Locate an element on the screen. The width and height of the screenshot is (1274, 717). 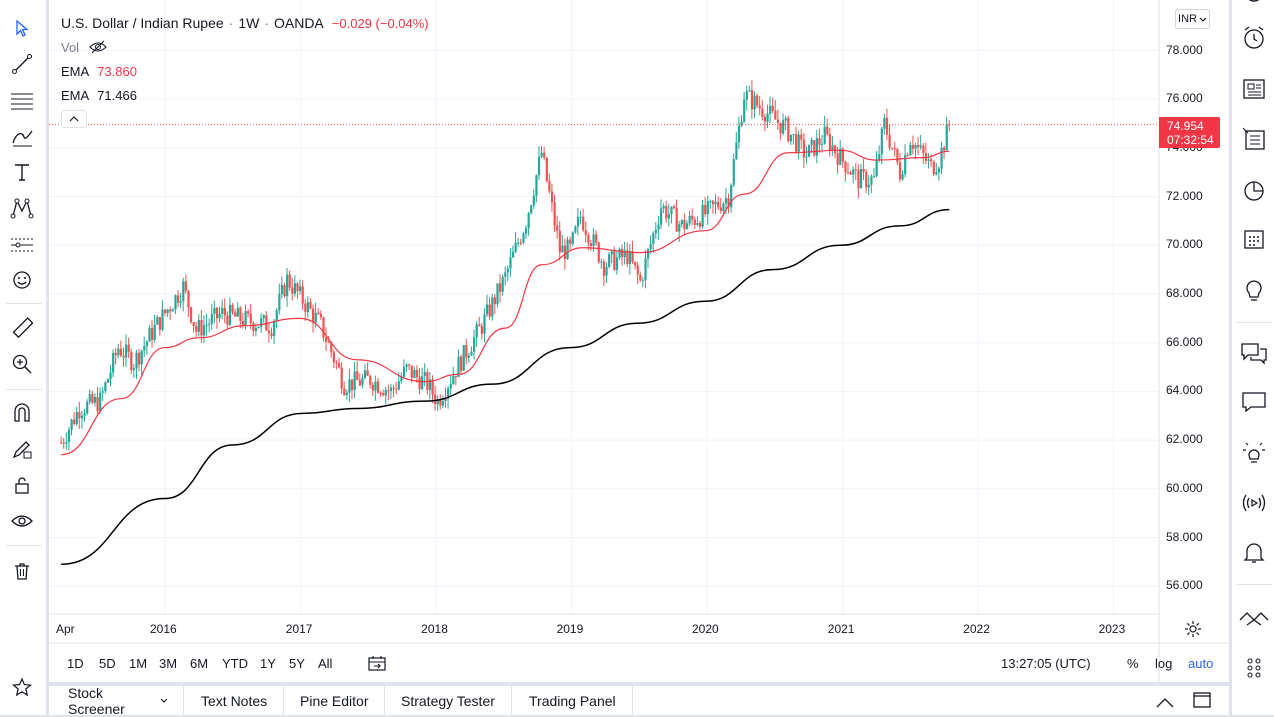
date-range-icon is located at coordinates (377, 665).